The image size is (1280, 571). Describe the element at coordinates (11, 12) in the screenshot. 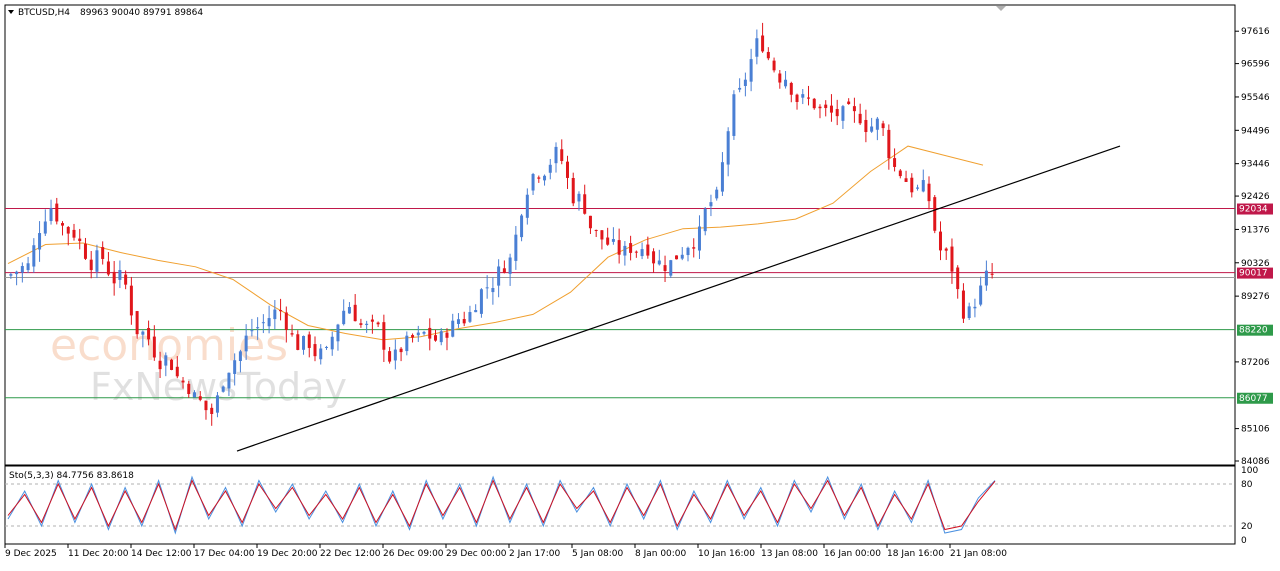

I see `dropdown-arrow-icon` at that location.